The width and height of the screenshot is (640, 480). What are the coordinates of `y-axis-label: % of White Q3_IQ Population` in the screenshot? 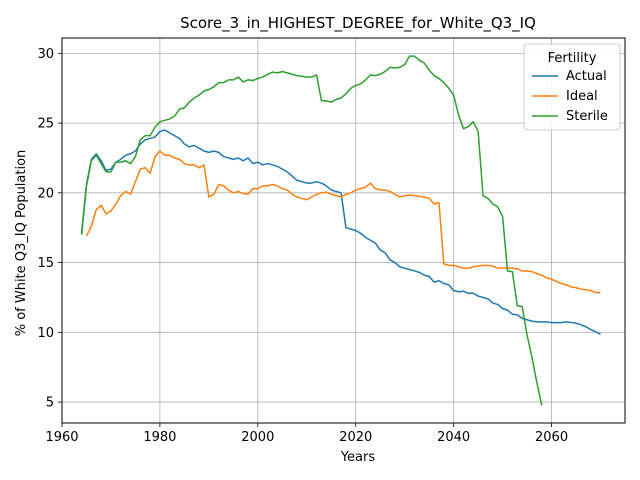 It's located at (21, 243).